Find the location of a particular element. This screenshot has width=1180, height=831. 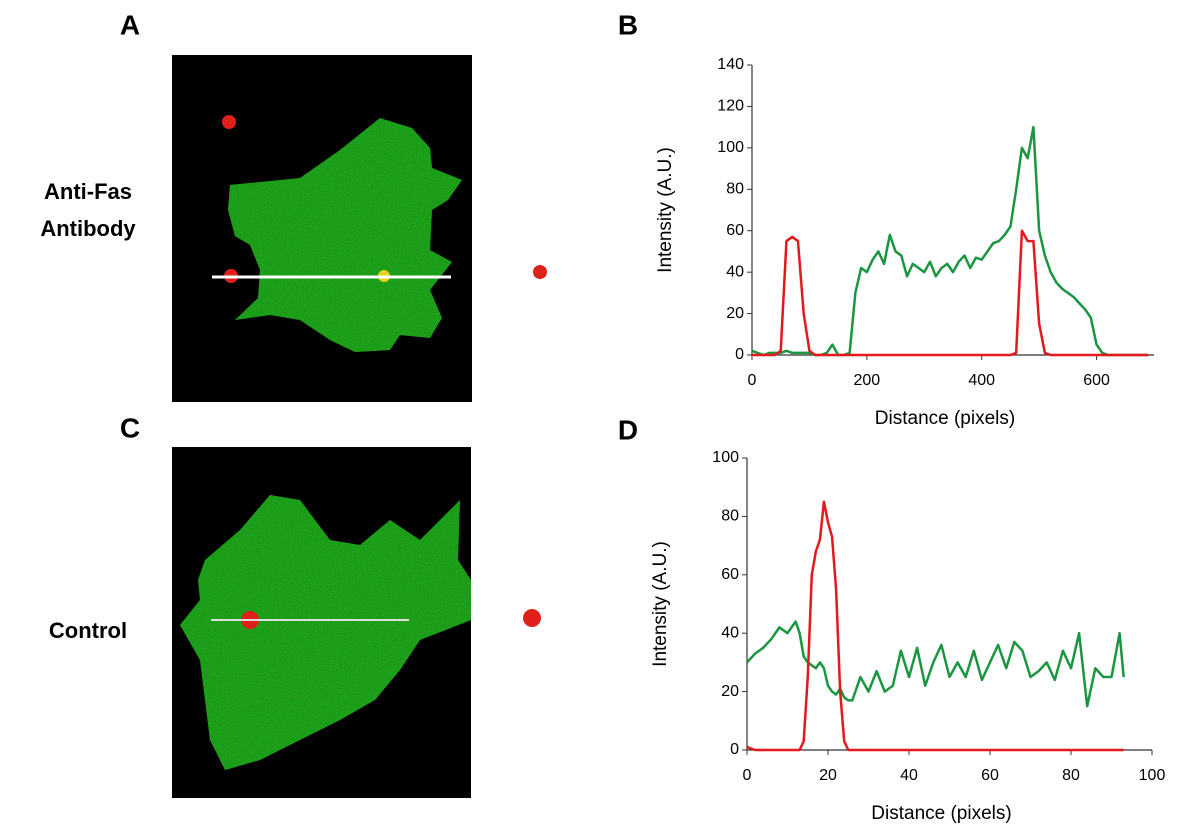

x-tick-label: 400 is located at coordinates (981, 380).